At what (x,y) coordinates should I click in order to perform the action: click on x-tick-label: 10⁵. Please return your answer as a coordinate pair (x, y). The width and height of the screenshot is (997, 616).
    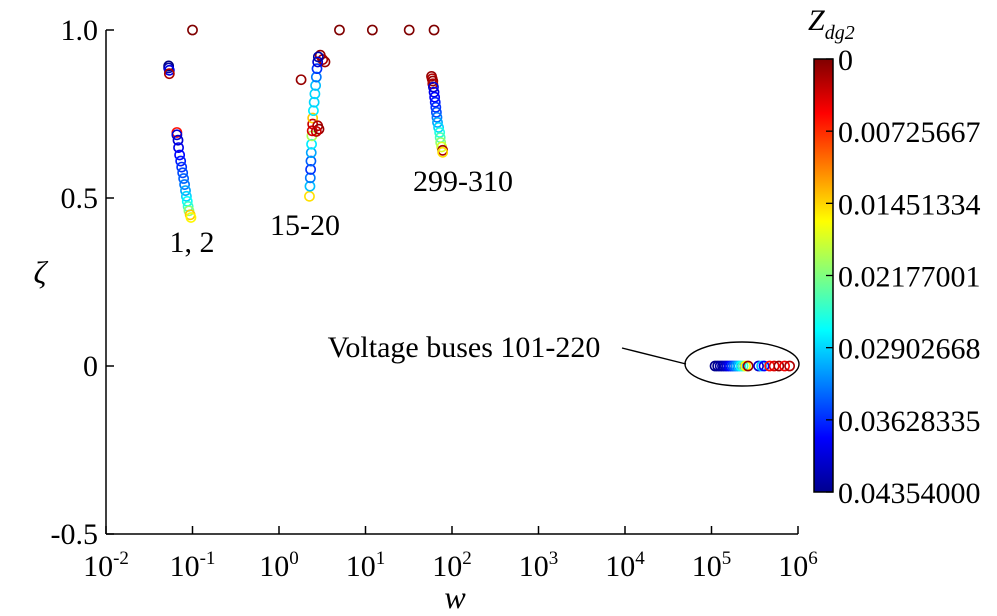
    Looking at the image, I should click on (712, 565).